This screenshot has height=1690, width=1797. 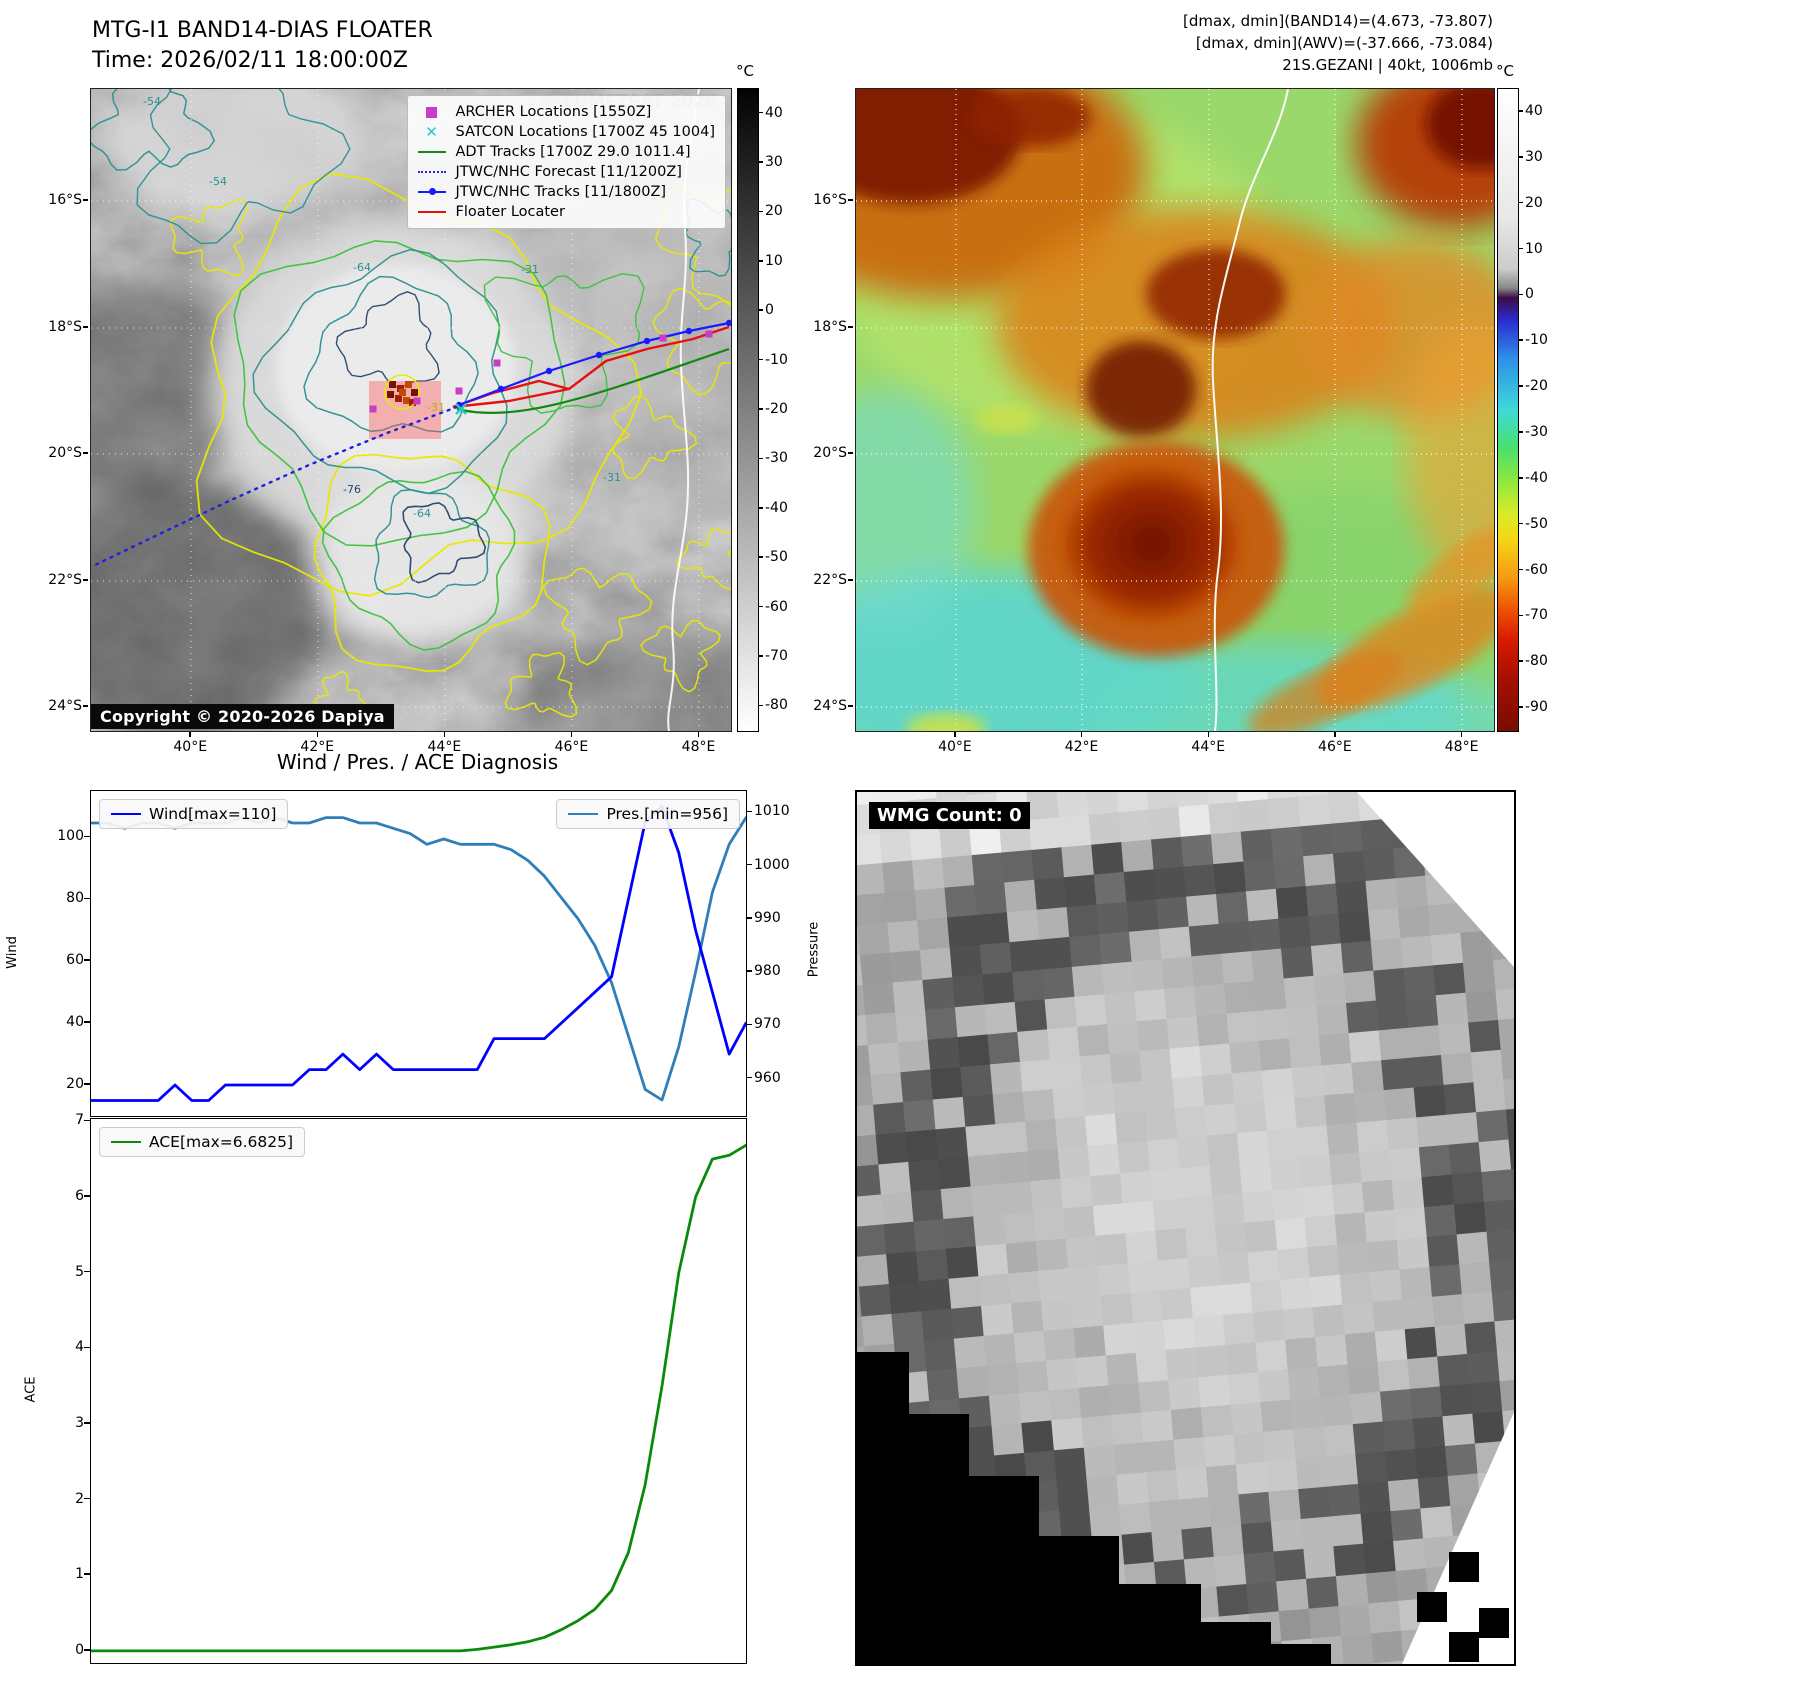 I want to click on colorbar-tick-label: 40, so click(x=774, y=112).